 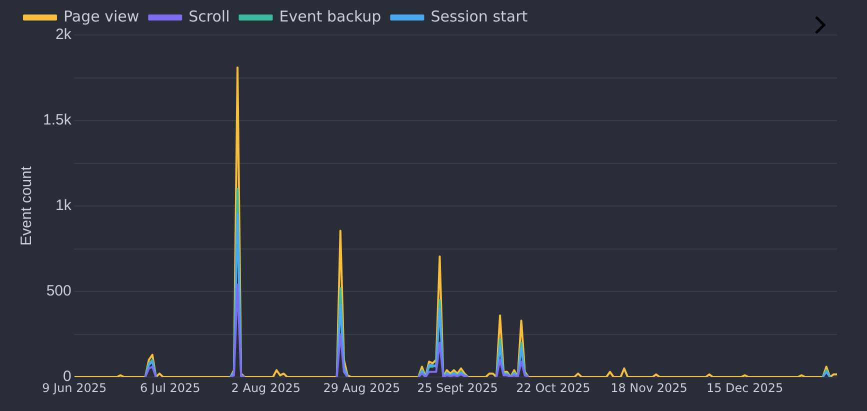 What do you see at coordinates (170, 388) in the screenshot?
I see `x-tick-label: 6 Jul 2025` at bounding box center [170, 388].